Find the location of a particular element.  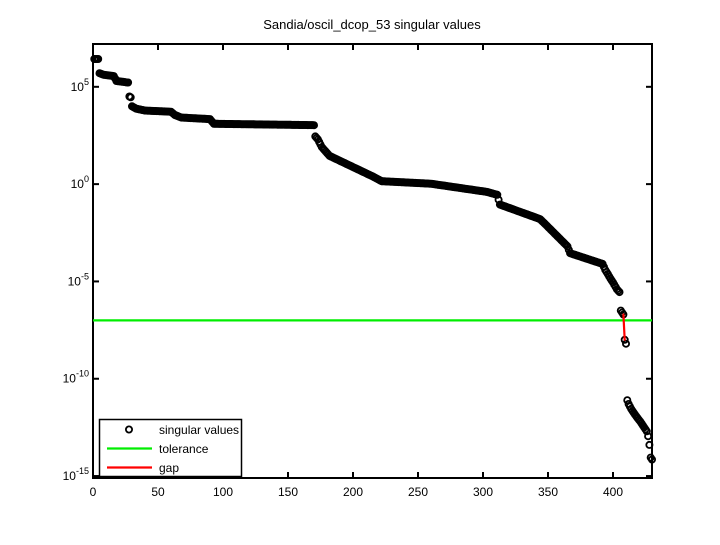

y-tick-label: 10⁵ is located at coordinates (80, 85).